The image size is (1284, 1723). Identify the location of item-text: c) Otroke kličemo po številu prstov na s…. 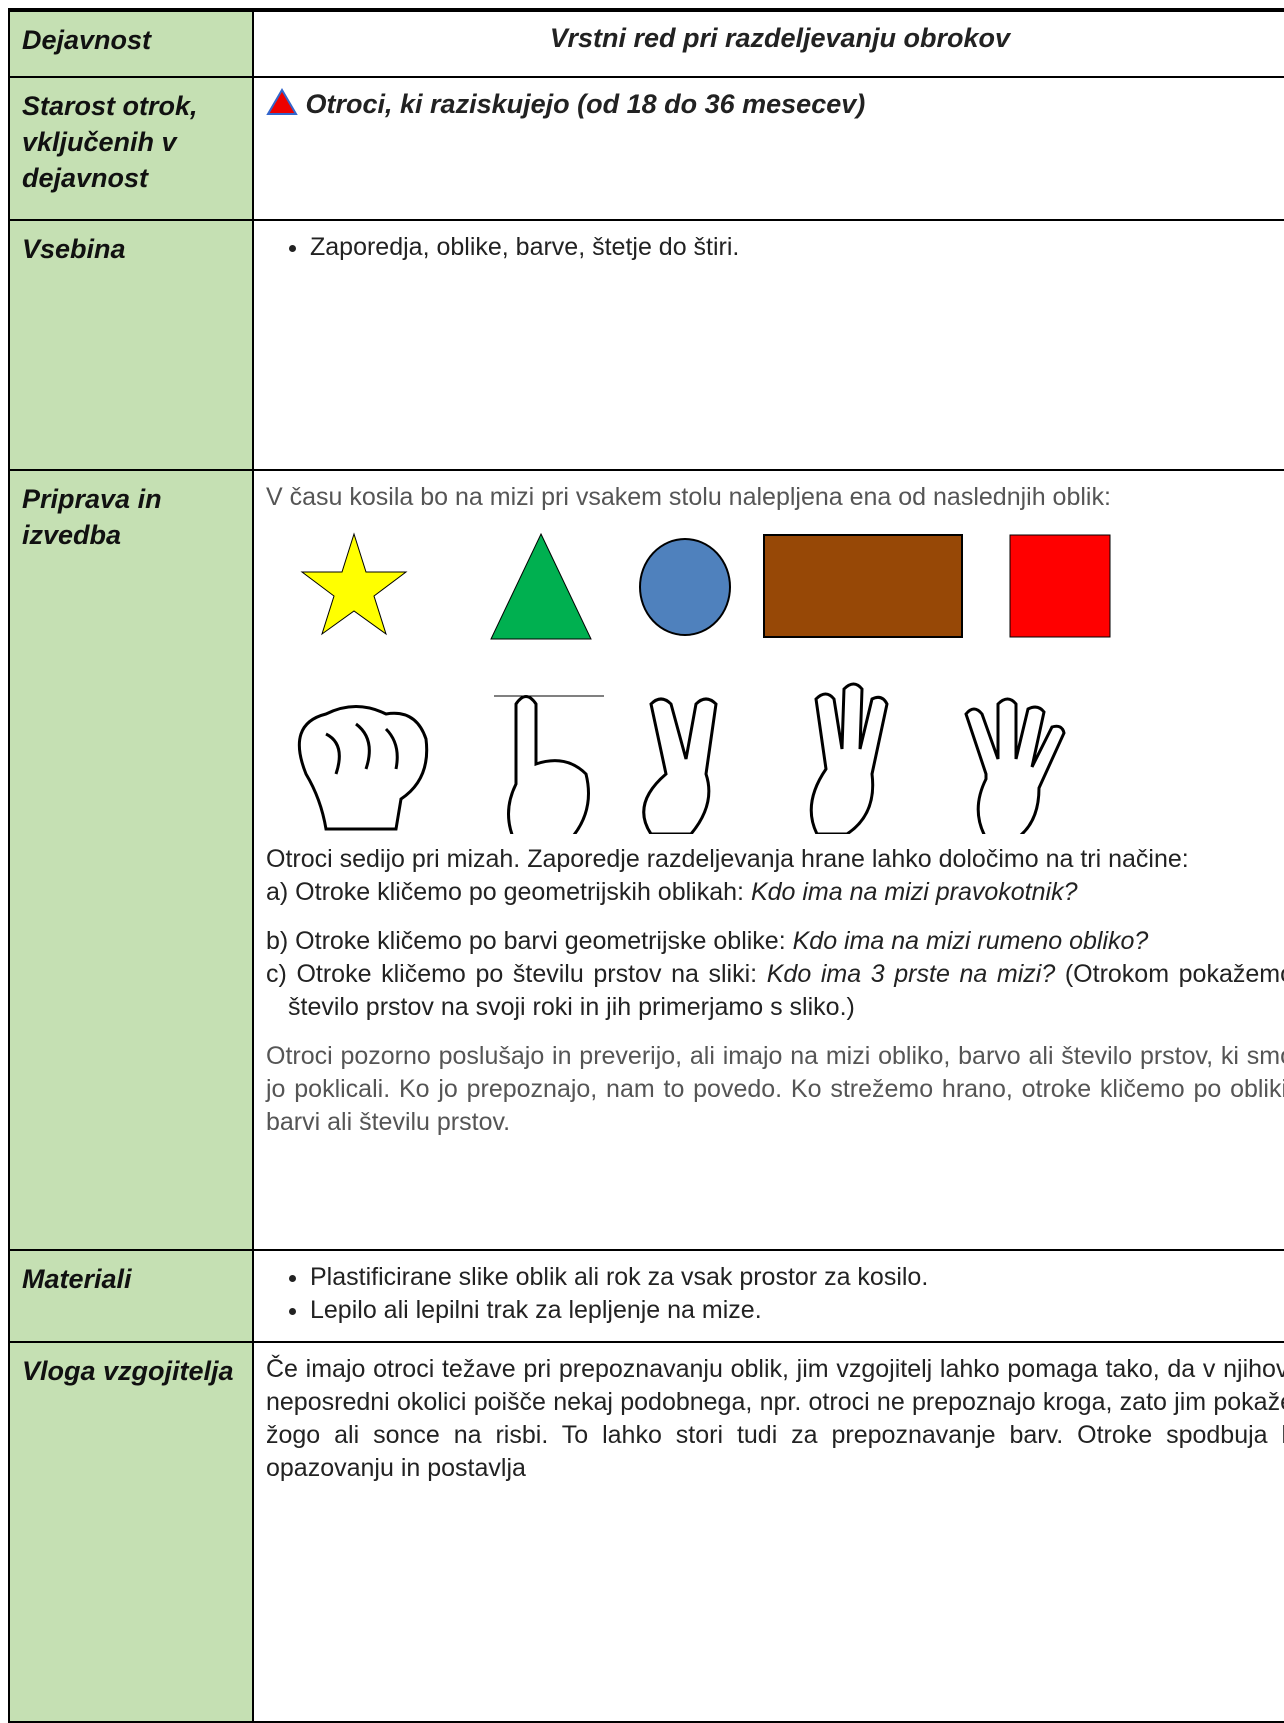
(516, 974).